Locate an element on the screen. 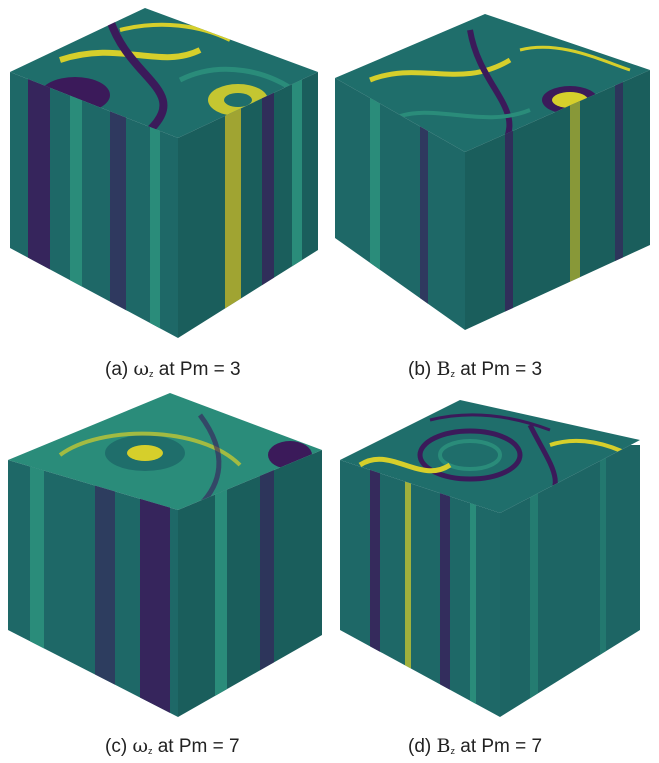 The image size is (659, 763). caption-prefix: (a) is located at coordinates (119, 369).